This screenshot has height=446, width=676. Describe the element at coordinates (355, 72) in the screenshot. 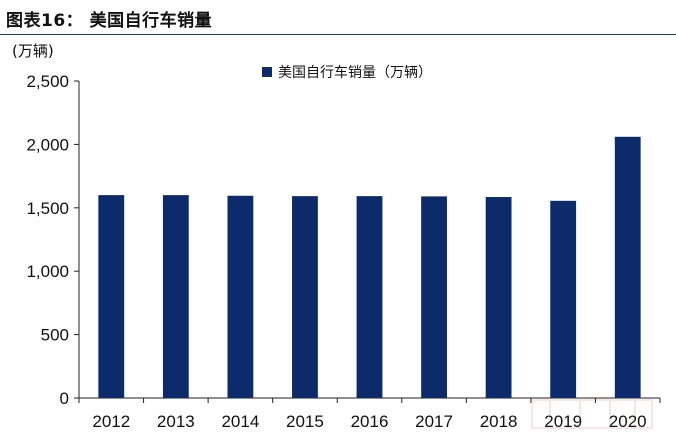

I see `legend-label: 美国自行车销量（万辆）` at that location.